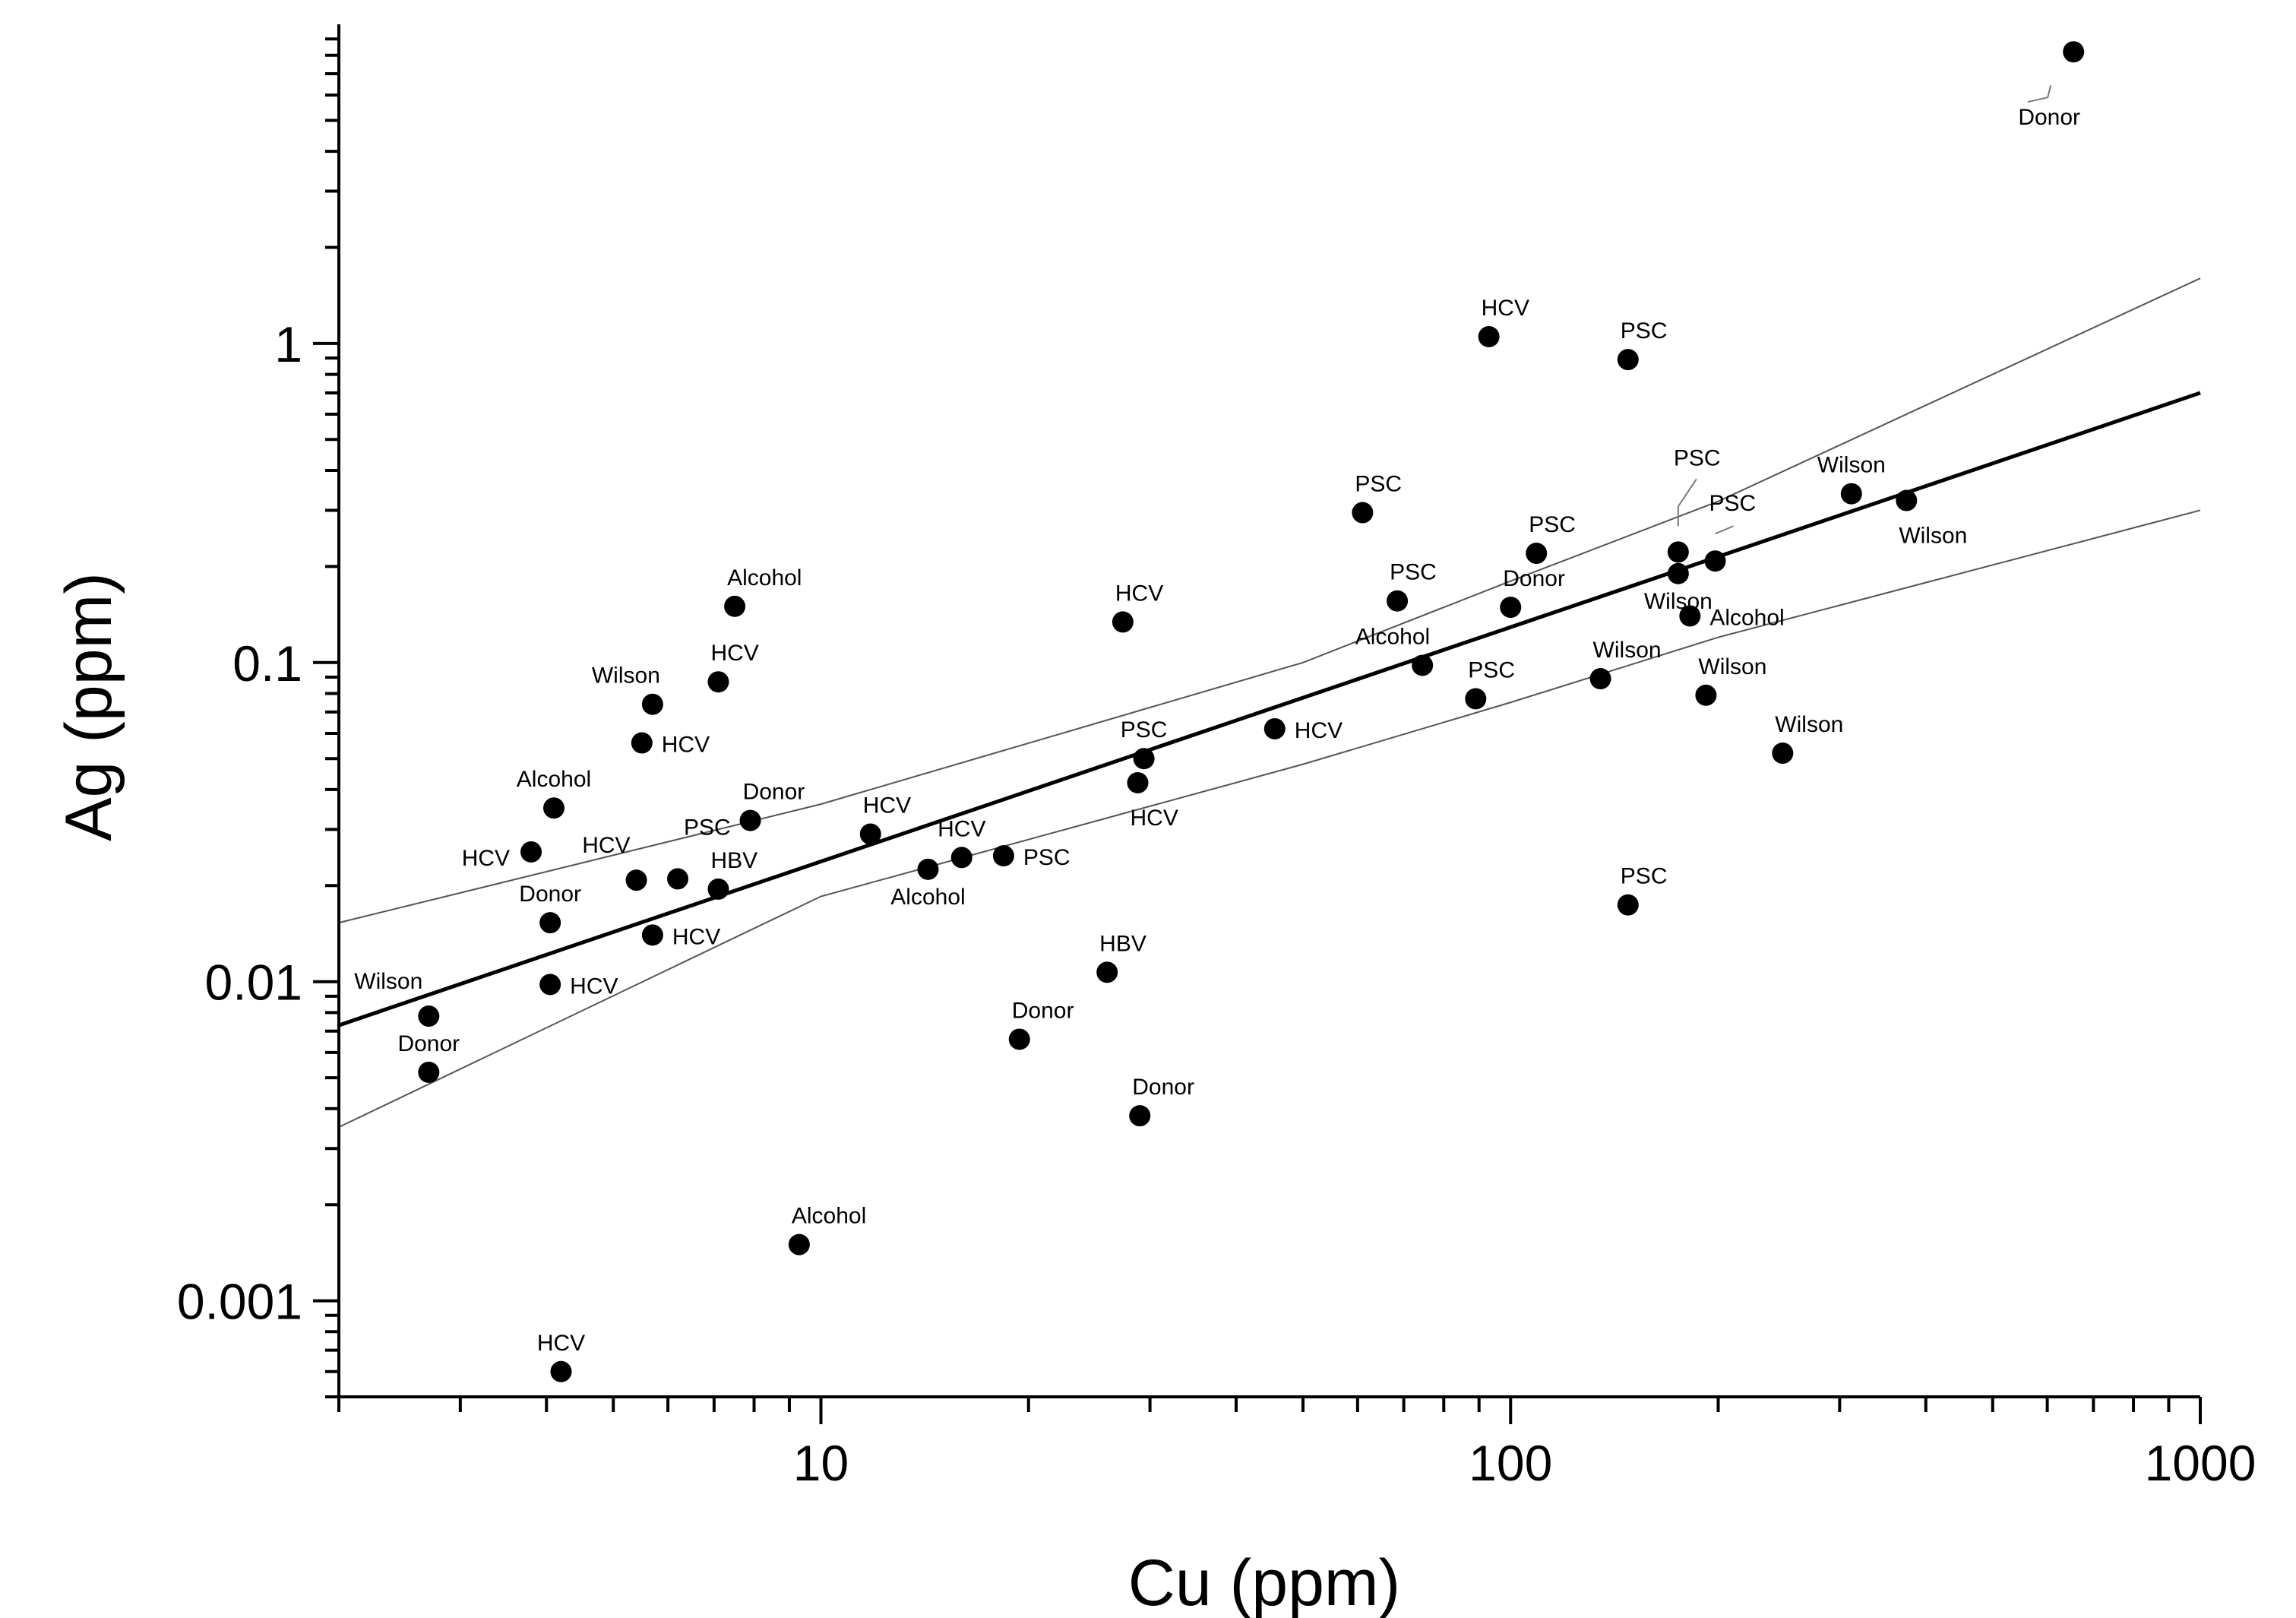  Describe the element at coordinates (1264, 1582) in the screenshot. I see `x-axis-title: Cu (ppm)` at that location.